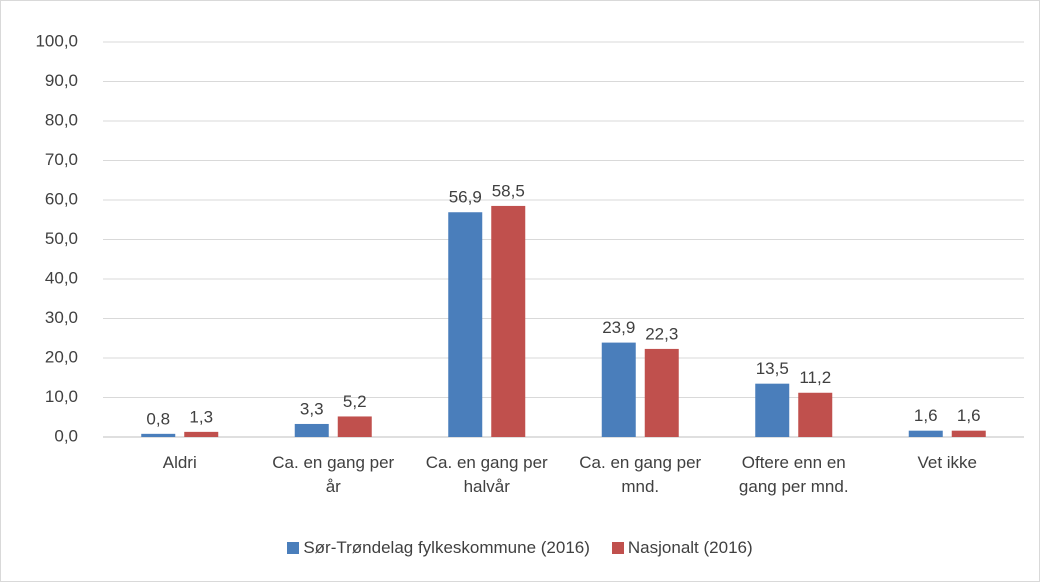 This screenshot has width=1040, height=582. I want to click on data-label: 5,2, so click(355, 401).